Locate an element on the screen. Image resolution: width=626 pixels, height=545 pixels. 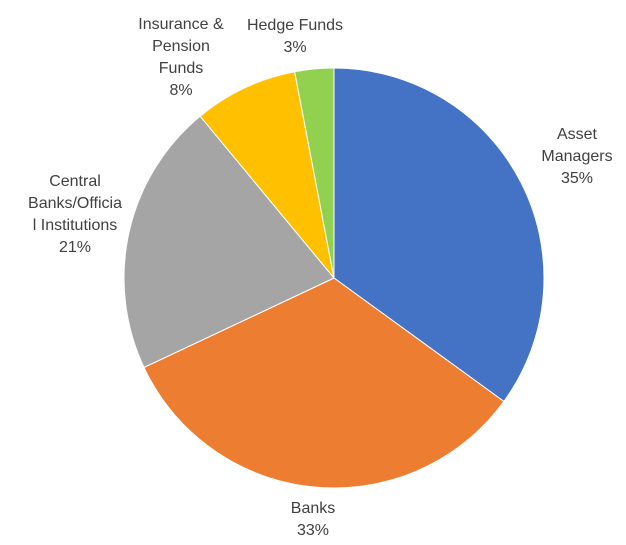
slice-category-label: Managers is located at coordinates (576, 156).